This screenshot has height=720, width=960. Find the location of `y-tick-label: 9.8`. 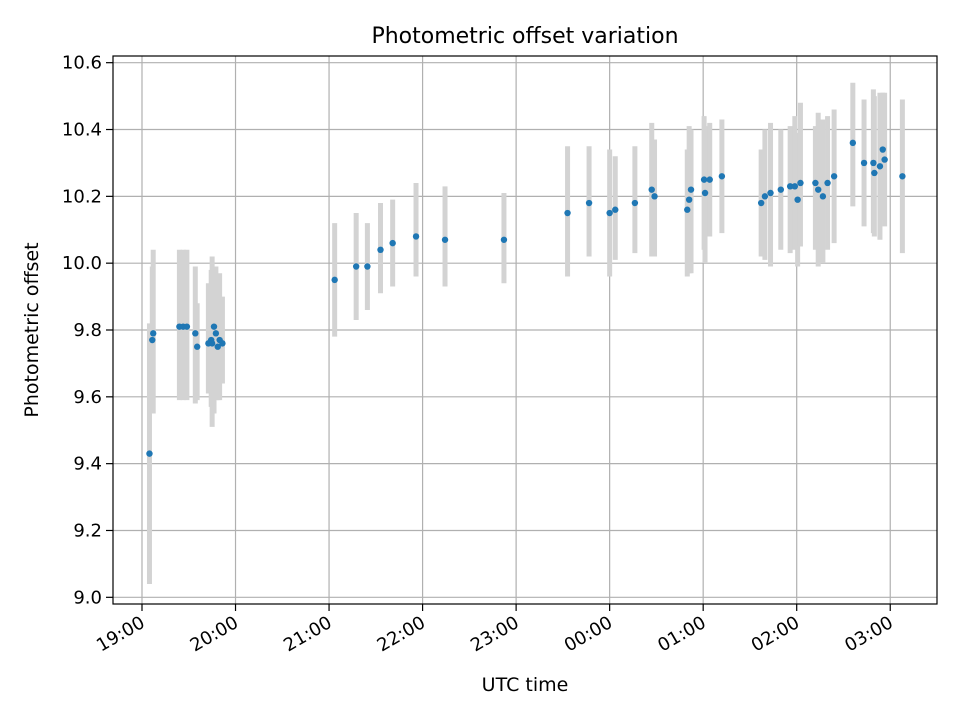

y-tick-label: 9.8 is located at coordinates (87, 330).